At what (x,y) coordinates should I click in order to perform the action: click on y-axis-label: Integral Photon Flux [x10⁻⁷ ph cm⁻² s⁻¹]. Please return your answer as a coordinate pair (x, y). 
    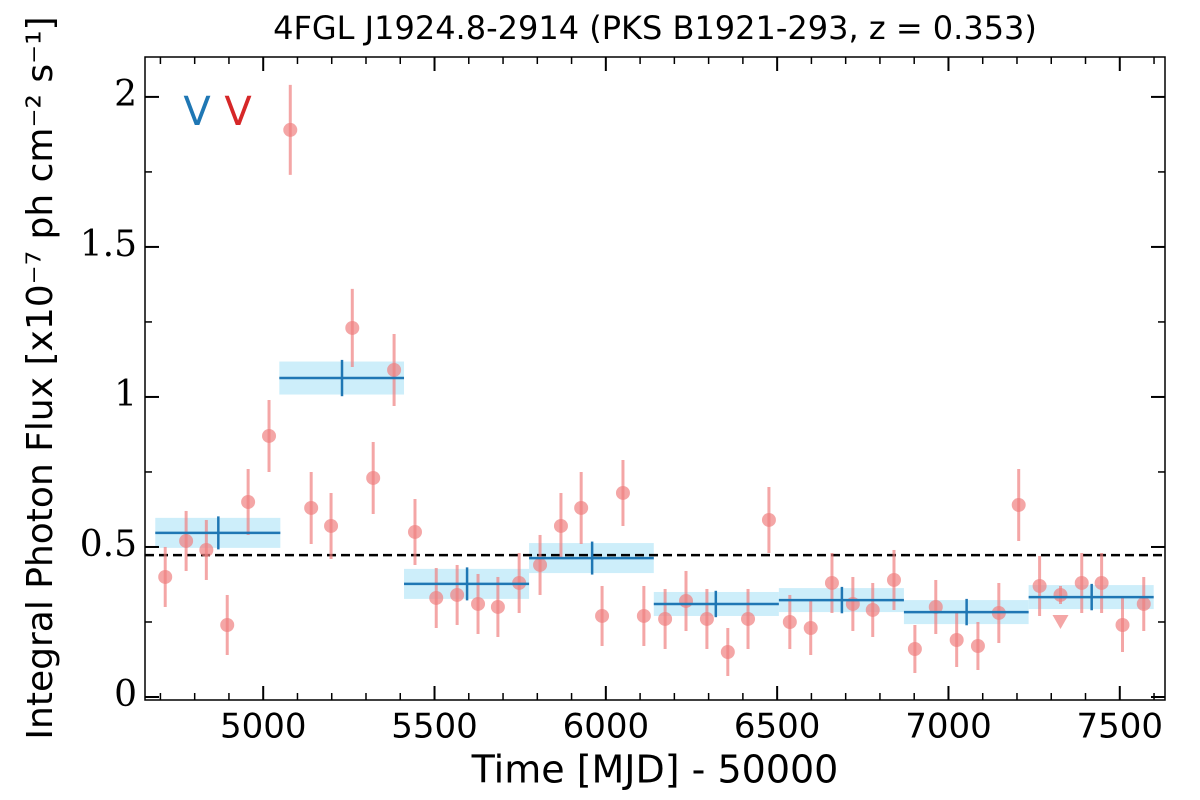
    Looking at the image, I should click on (40, 377).